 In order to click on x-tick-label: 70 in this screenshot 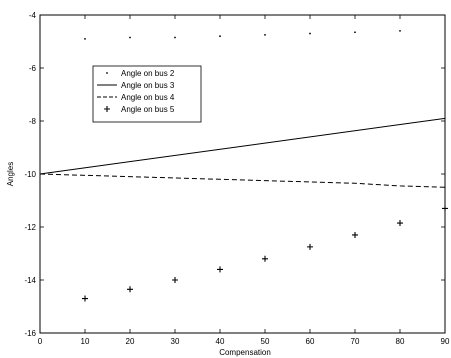, I will do `click(355, 341)`.